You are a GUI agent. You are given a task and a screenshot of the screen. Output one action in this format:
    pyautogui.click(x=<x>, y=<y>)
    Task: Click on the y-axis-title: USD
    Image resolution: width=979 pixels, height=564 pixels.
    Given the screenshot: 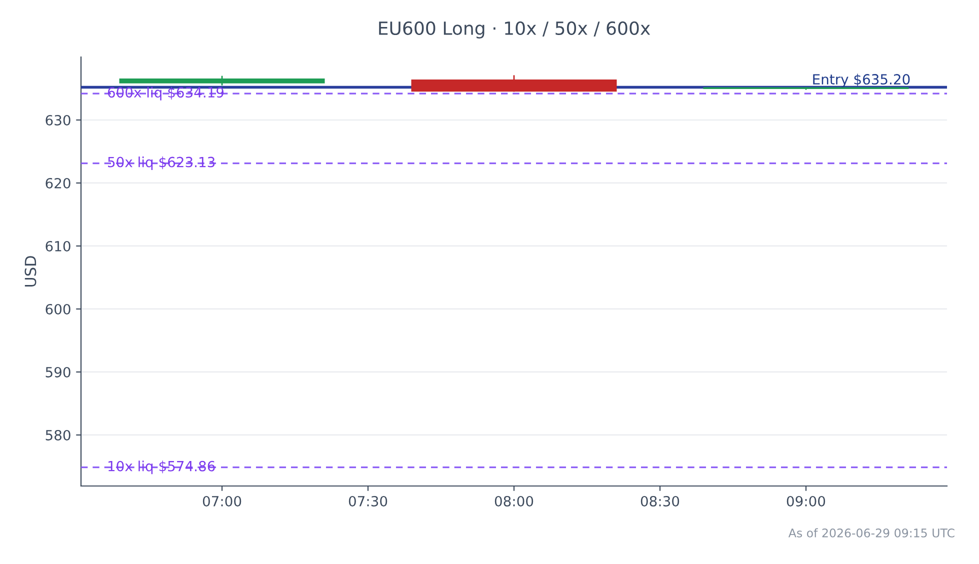 What is the action you would take?
    pyautogui.click(x=30, y=271)
    